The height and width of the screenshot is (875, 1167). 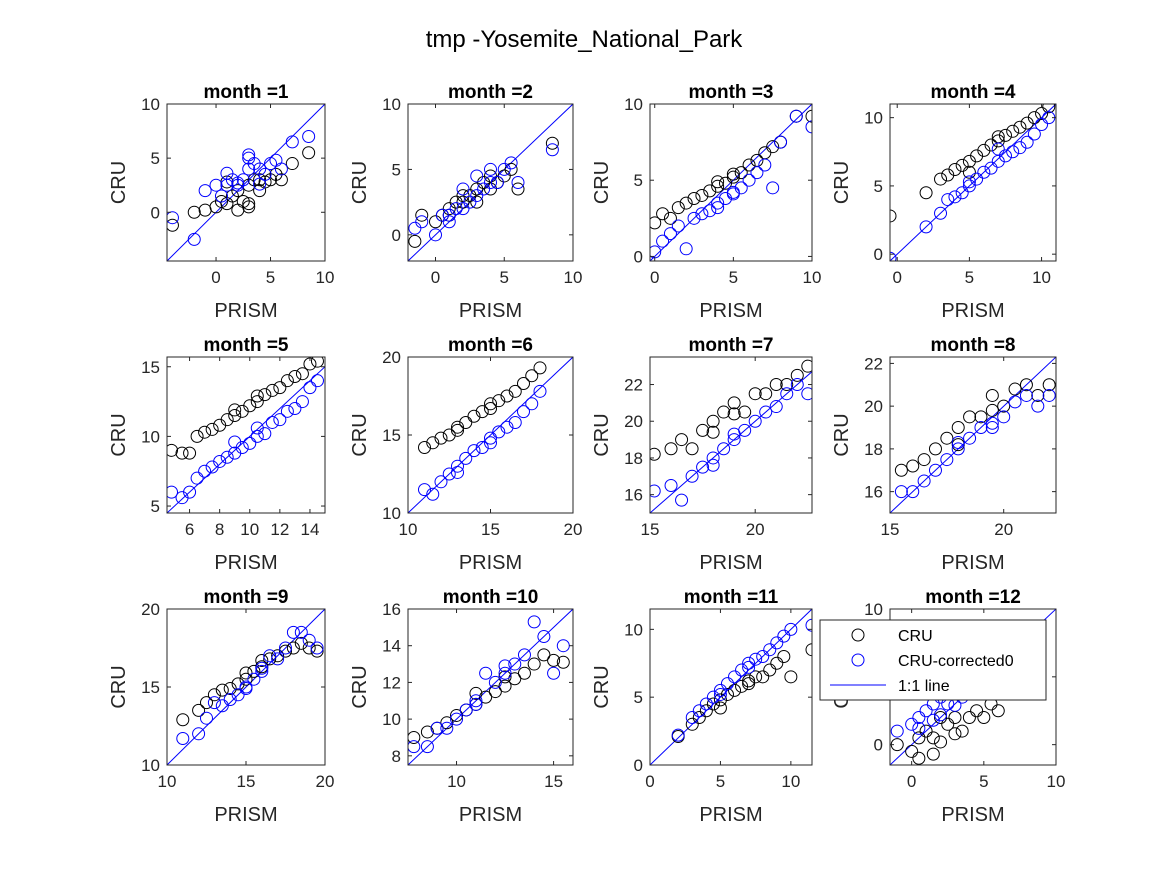 I want to click on y-tick-label: 5, so click(x=638, y=180).